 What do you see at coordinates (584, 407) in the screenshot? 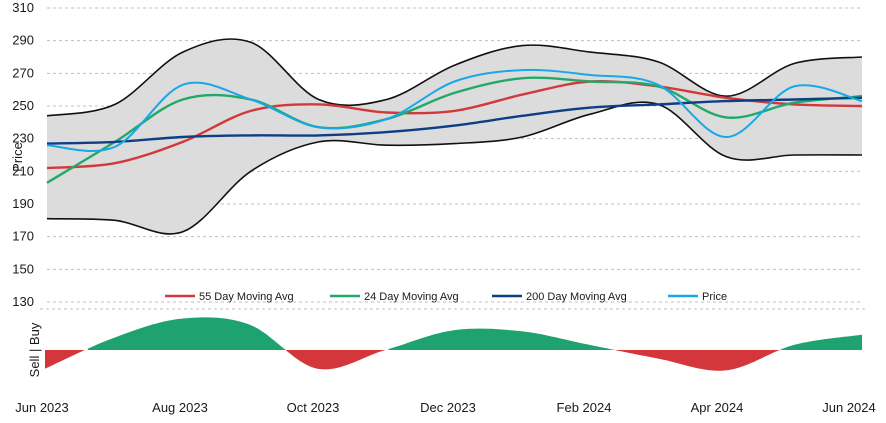
I see `x-tick-label: Feb 2024` at bounding box center [584, 407].